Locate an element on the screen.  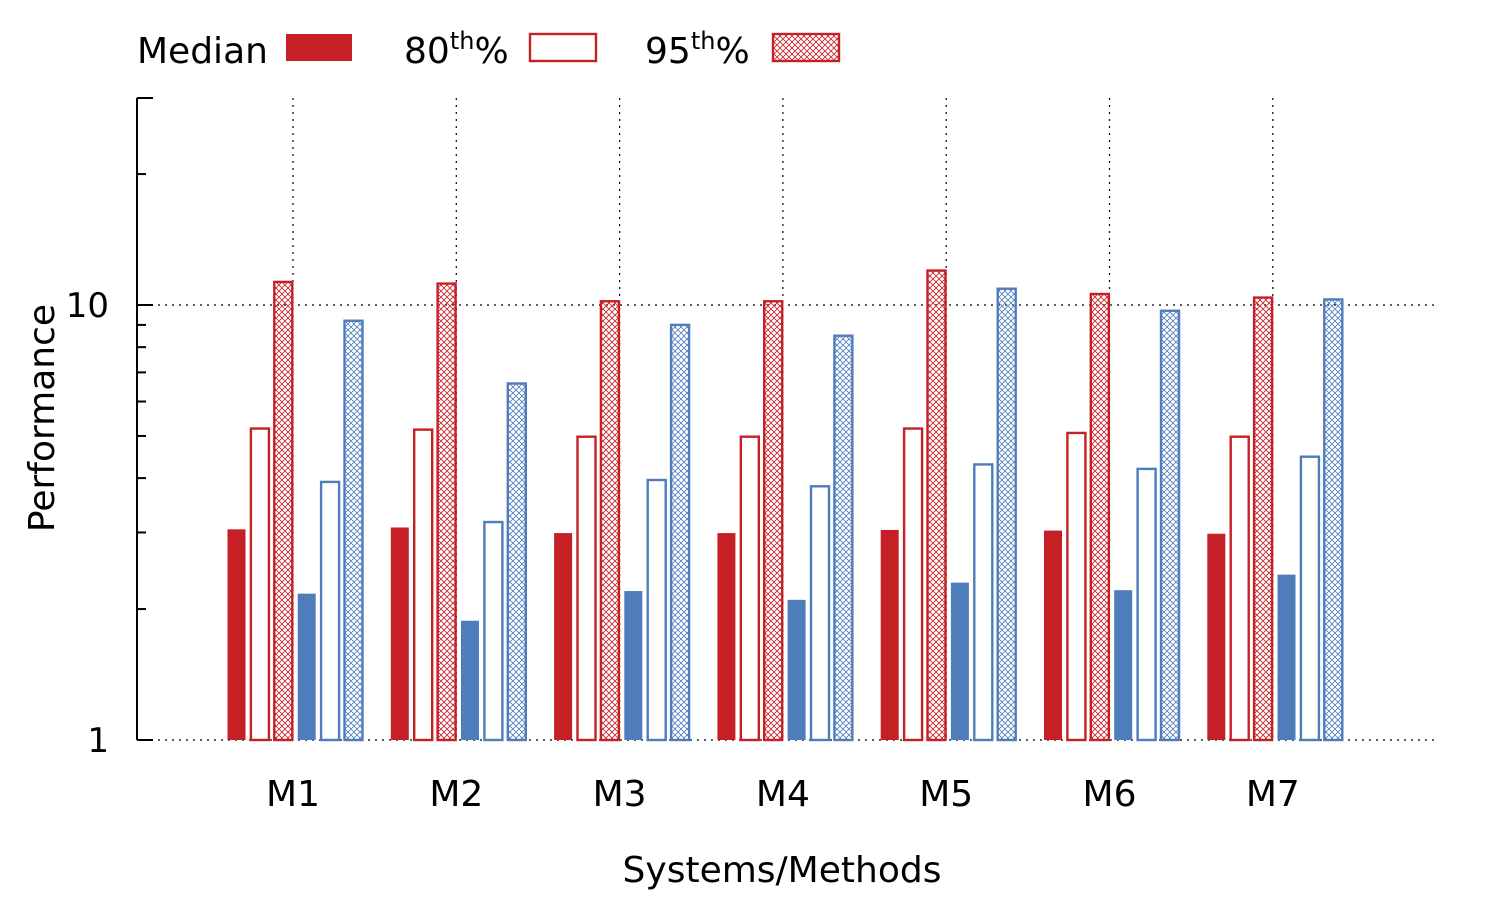
bar-red-median-m7 is located at coordinates (1216, 636).